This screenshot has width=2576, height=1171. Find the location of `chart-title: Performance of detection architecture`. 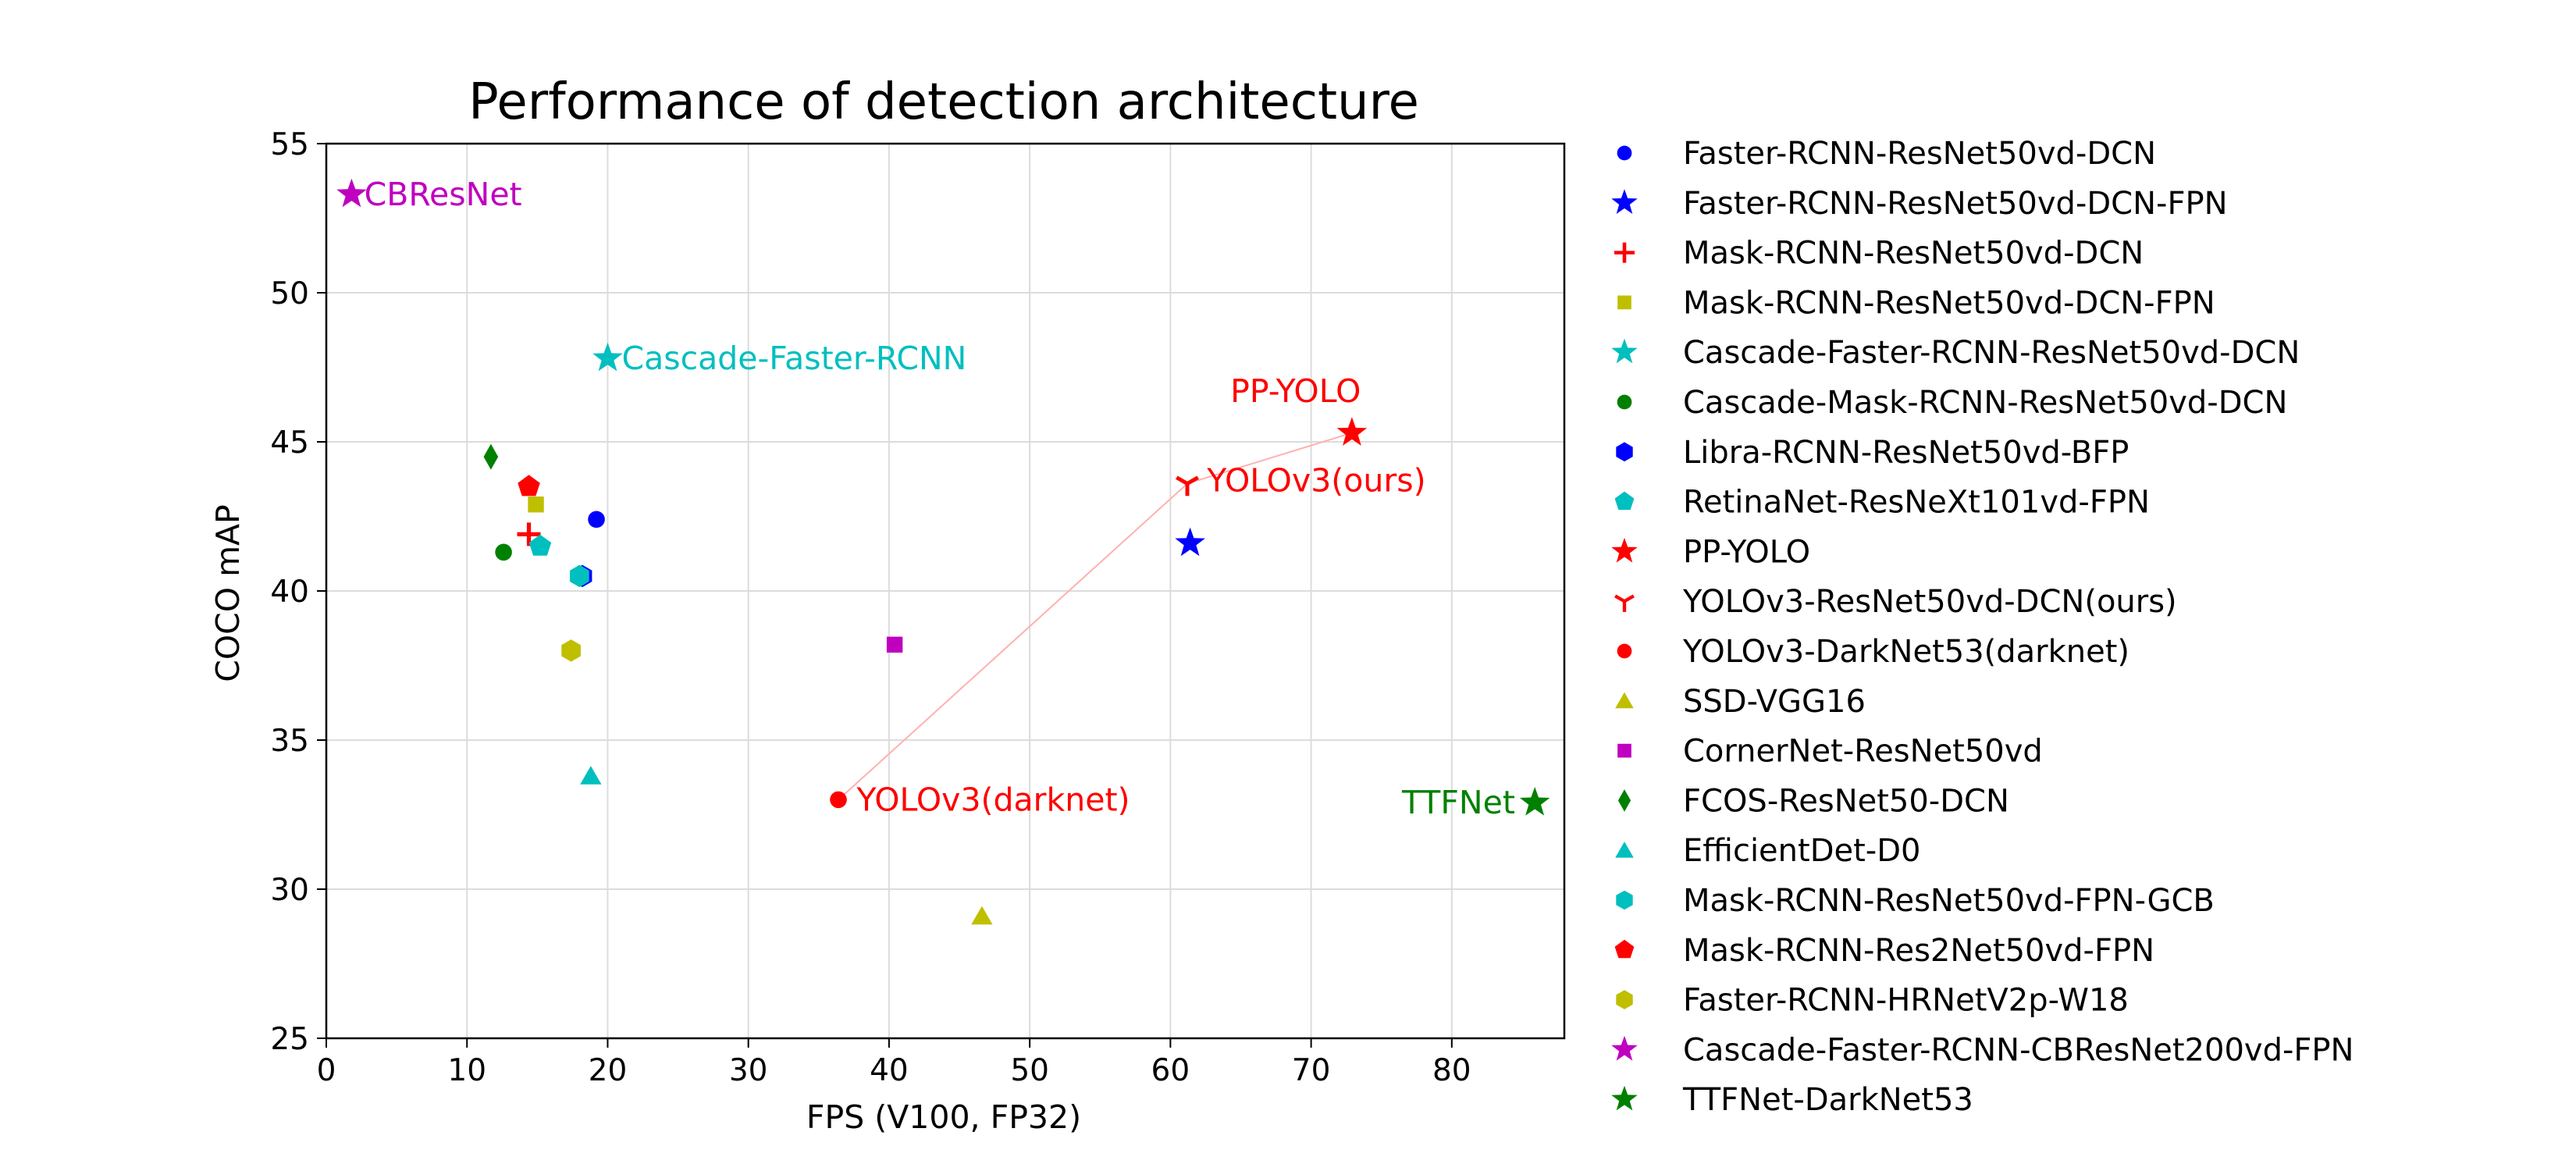

chart-title: Performance of detection architecture is located at coordinates (943, 102).